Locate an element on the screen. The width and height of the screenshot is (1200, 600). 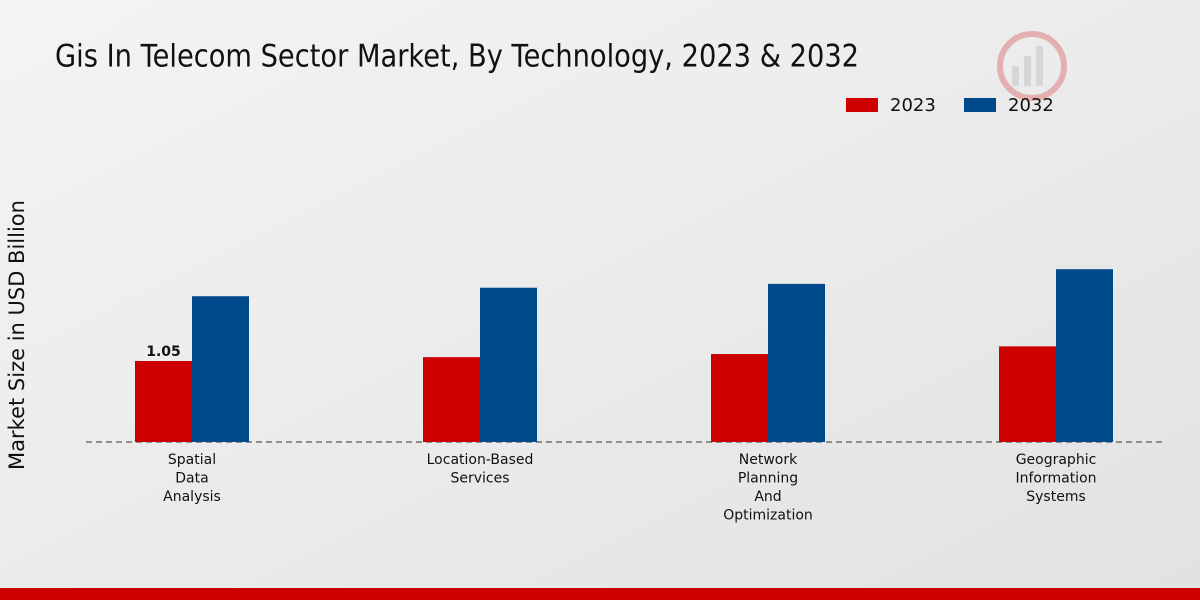
legend-label: 2032 is located at coordinates (1031, 105).